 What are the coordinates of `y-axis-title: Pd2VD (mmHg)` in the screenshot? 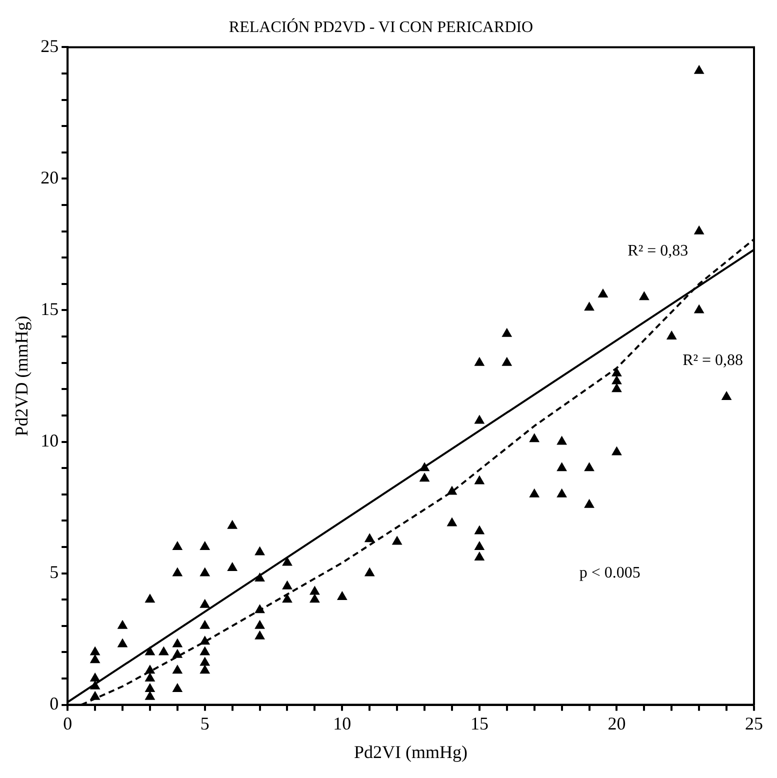 It's located at (22, 376).